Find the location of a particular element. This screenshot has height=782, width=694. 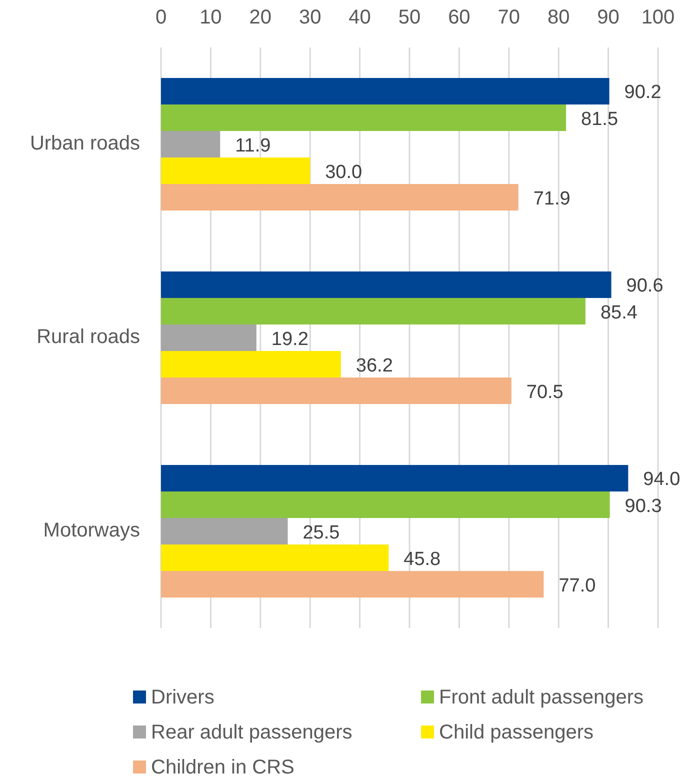

legend-label: Drivers is located at coordinates (182, 697).